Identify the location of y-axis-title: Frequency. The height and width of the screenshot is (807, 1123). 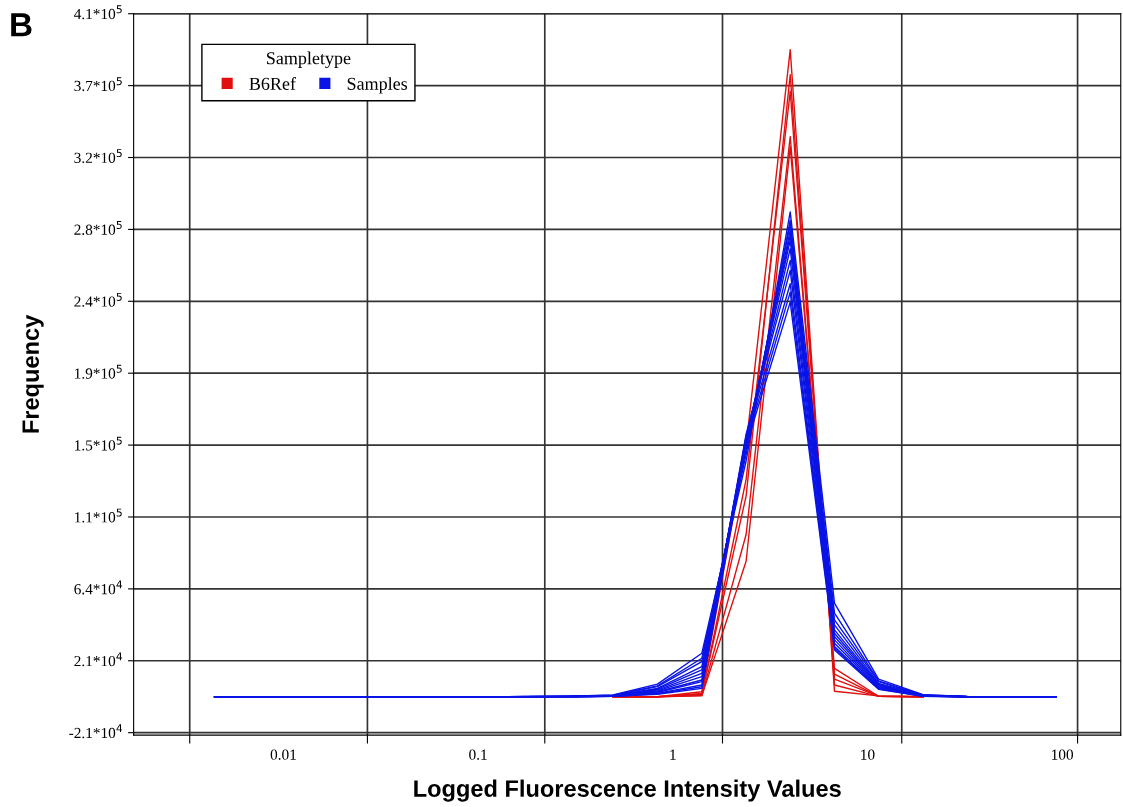
(33, 373).